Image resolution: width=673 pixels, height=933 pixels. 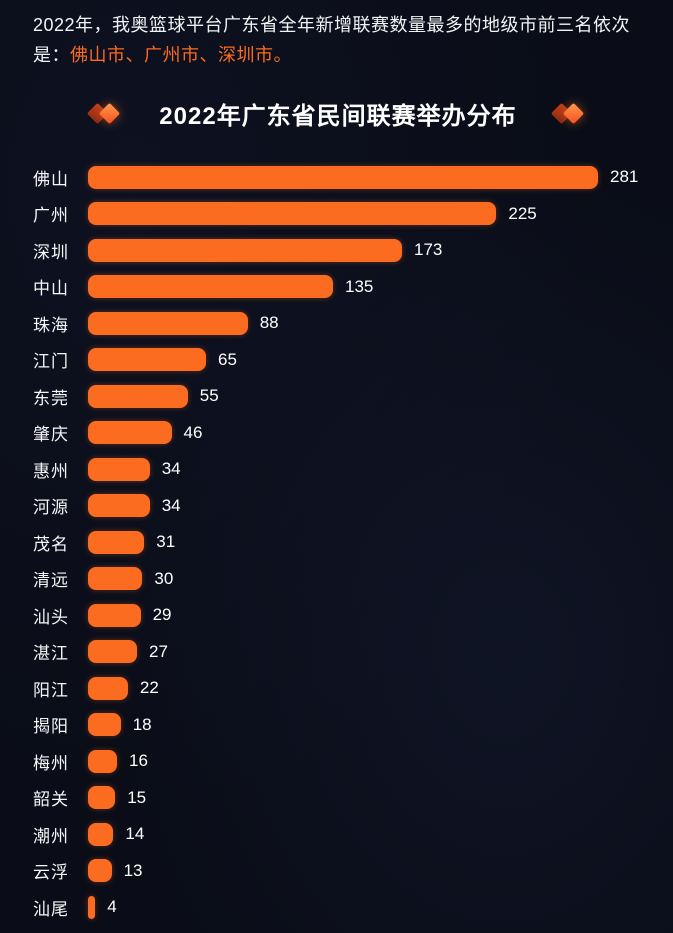 I want to click on bar-value-label: 30, so click(x=164, y=578).